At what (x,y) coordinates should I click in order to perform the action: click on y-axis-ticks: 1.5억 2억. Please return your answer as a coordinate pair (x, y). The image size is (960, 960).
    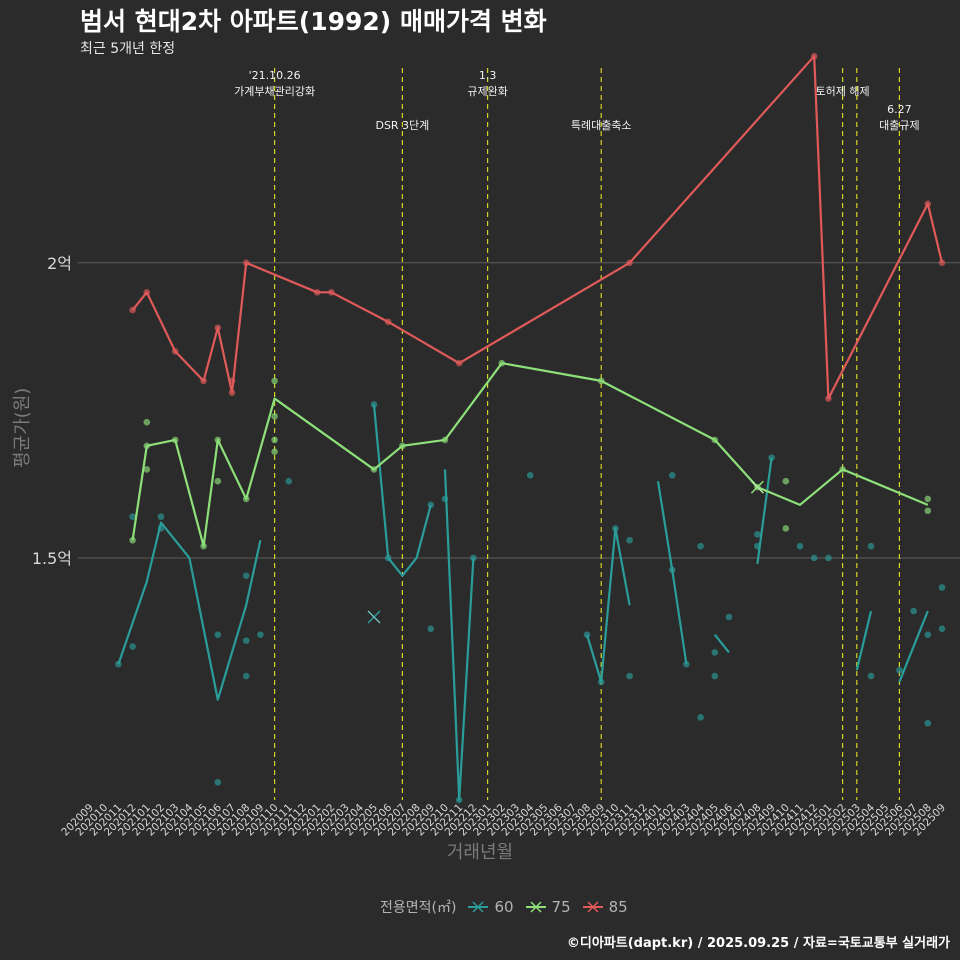
    Looking at the image, I should click on (52, 411).